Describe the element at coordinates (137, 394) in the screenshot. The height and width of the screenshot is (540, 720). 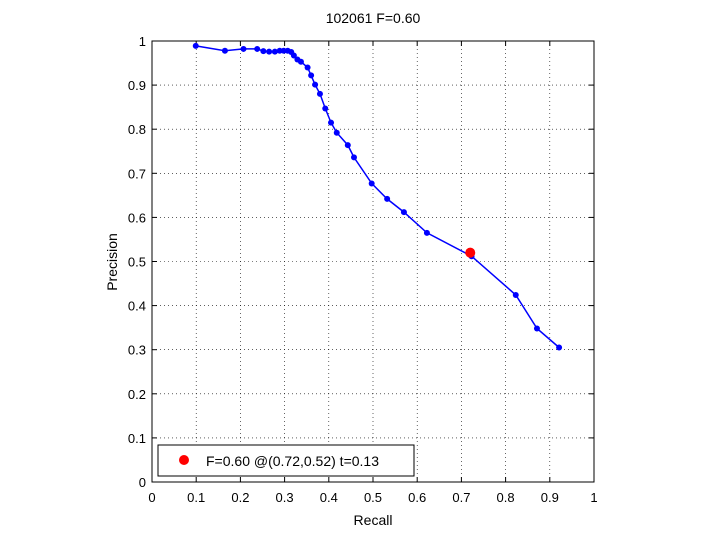
I see `y-tick-label: 0.2` at that location.